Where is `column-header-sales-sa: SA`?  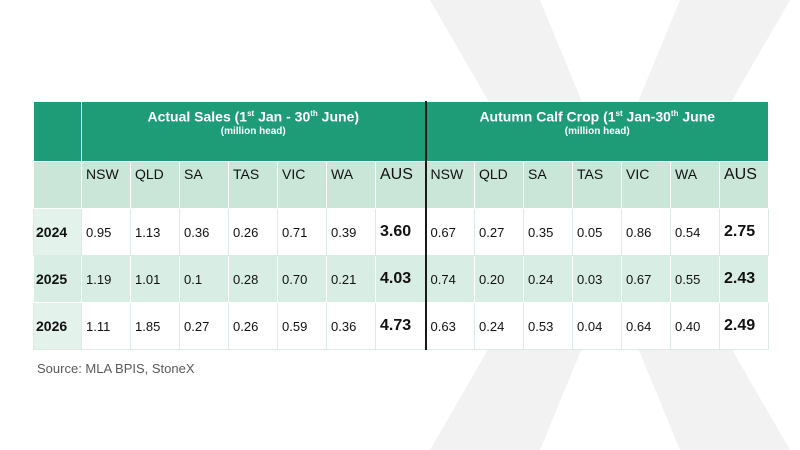
column-header-sales-sa: SA is located at coordinates (204, 185).